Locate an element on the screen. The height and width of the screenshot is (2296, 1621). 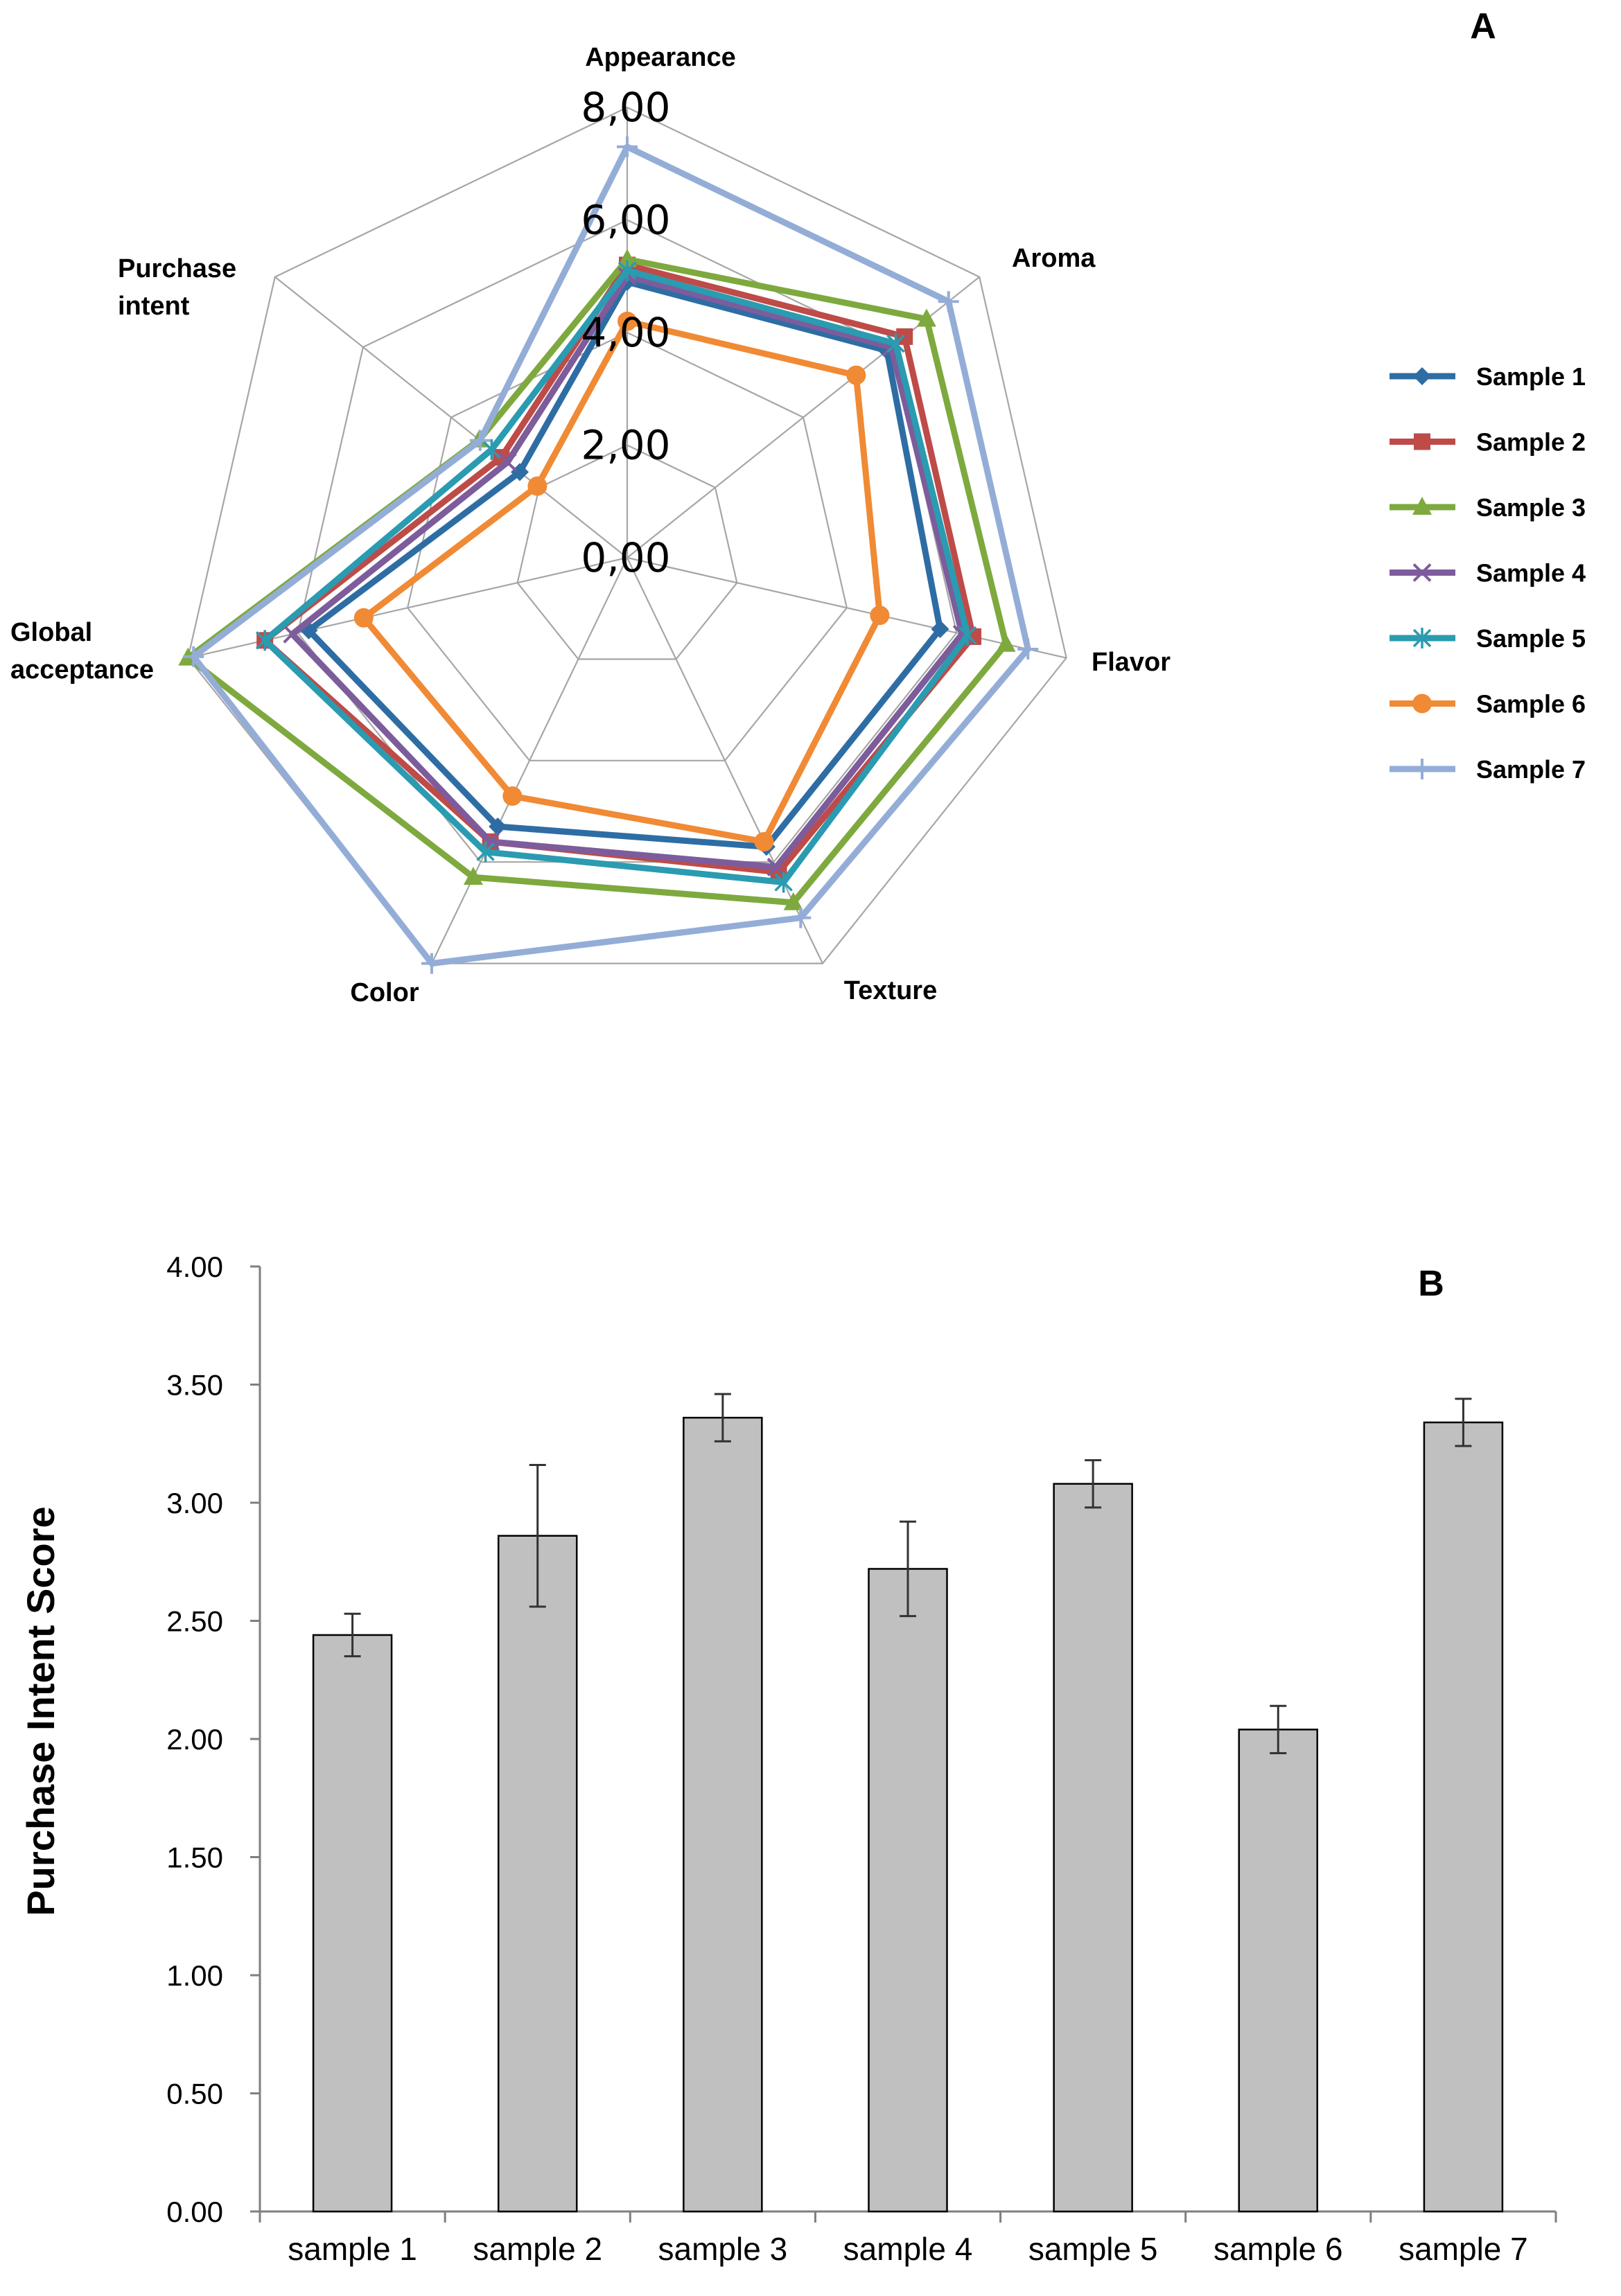
radar-point-sample-6-appearance is located at coordinates (627, 321).